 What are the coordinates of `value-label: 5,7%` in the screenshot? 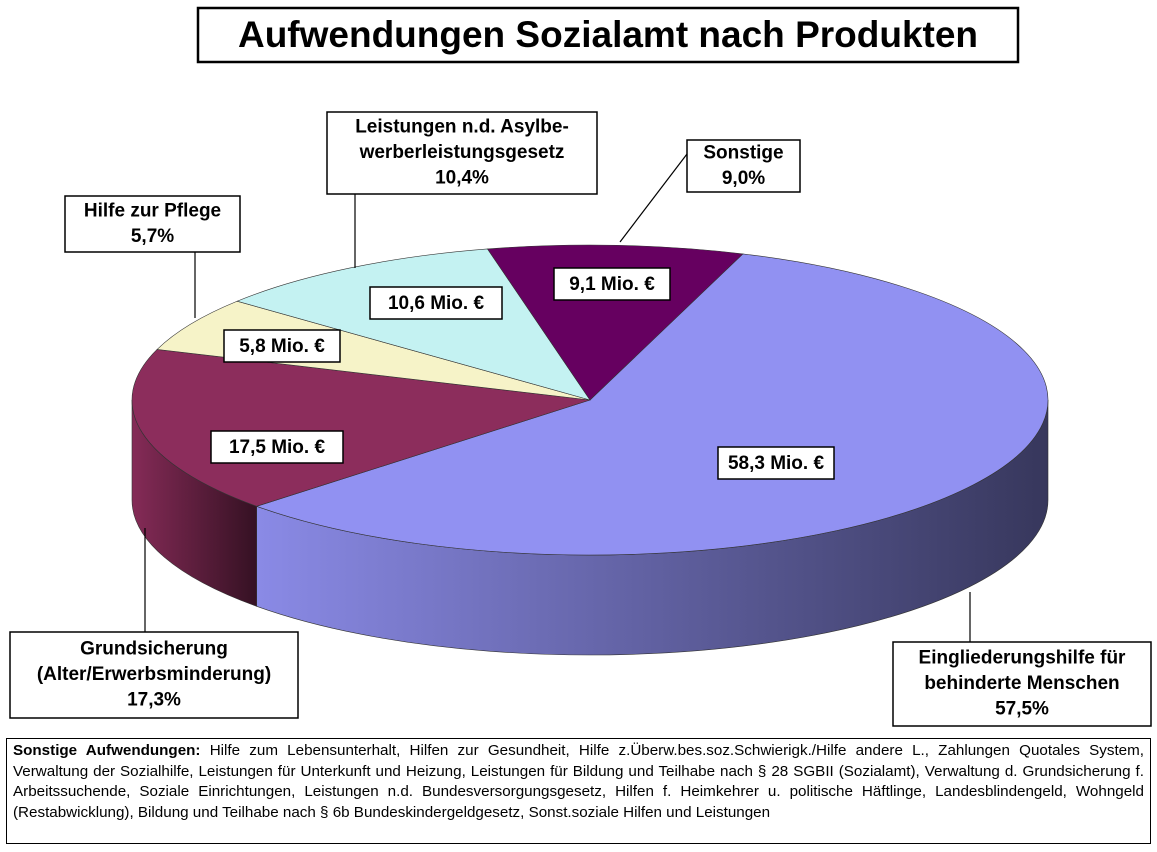 It's located at (152, 236).